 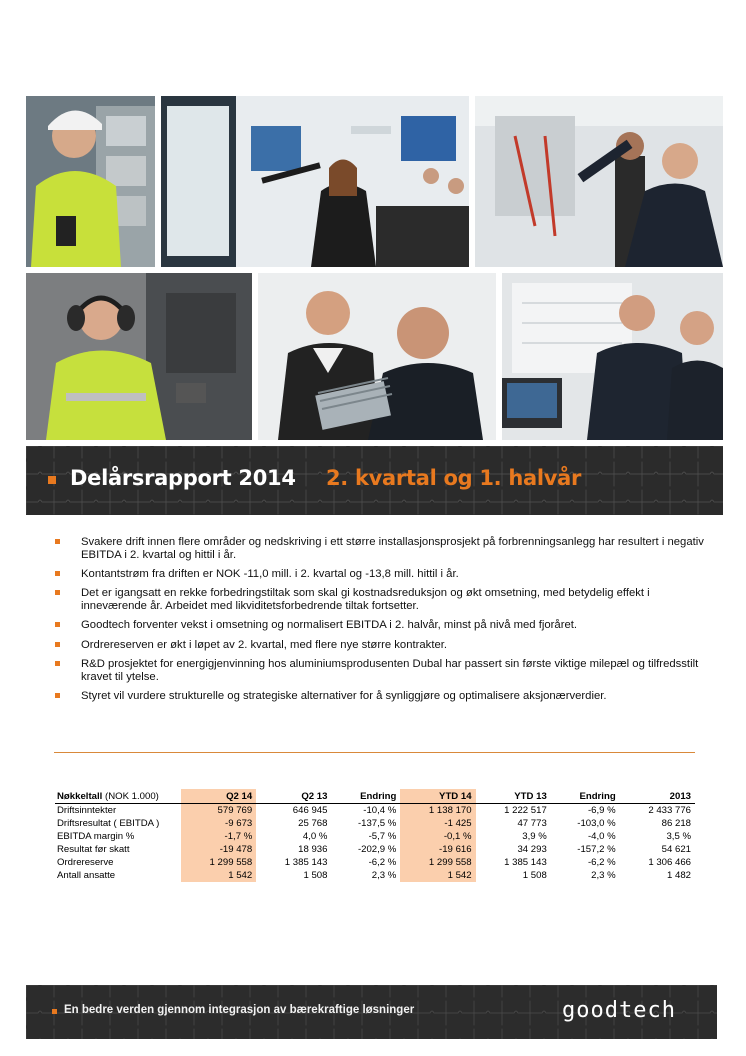 I want to click on table-unit: (NOK 1.000), so click(x=132, y=796).